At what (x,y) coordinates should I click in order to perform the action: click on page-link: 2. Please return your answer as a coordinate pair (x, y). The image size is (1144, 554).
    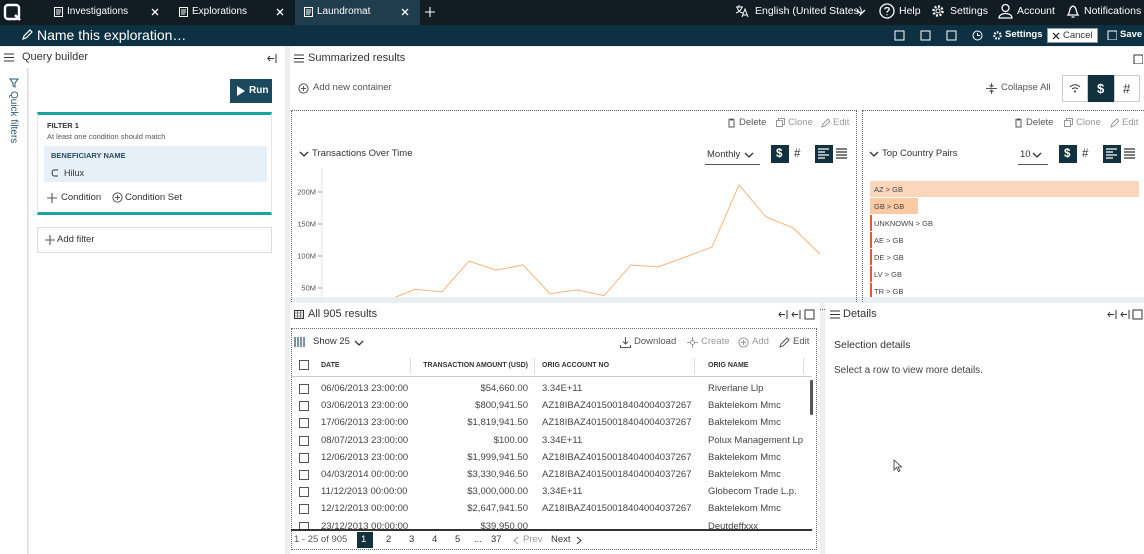
    Looking at the image, I should click on (389, 539).